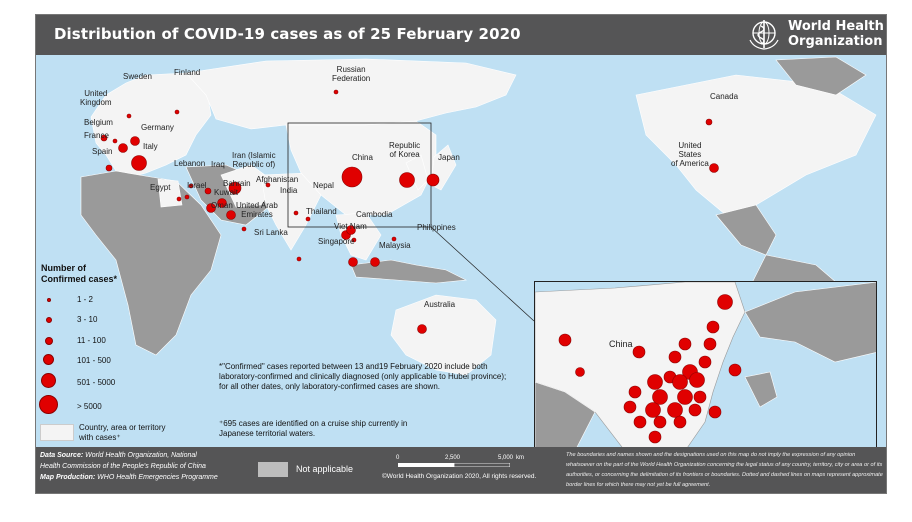 This screenshot has width=912, height=522. I want to click on case-marker-singapore, so click(353, 262).